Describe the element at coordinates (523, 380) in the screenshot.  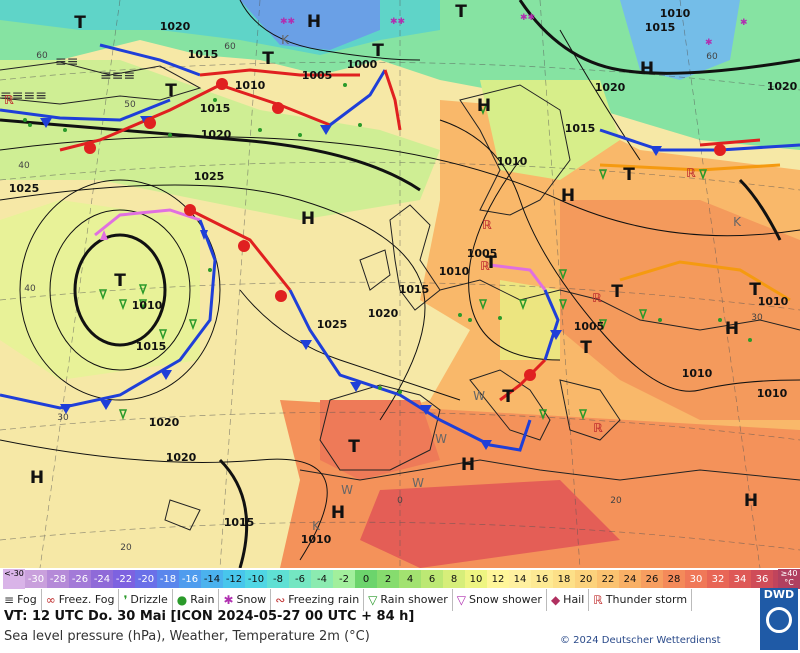
I see `warm-front-central` at that location.